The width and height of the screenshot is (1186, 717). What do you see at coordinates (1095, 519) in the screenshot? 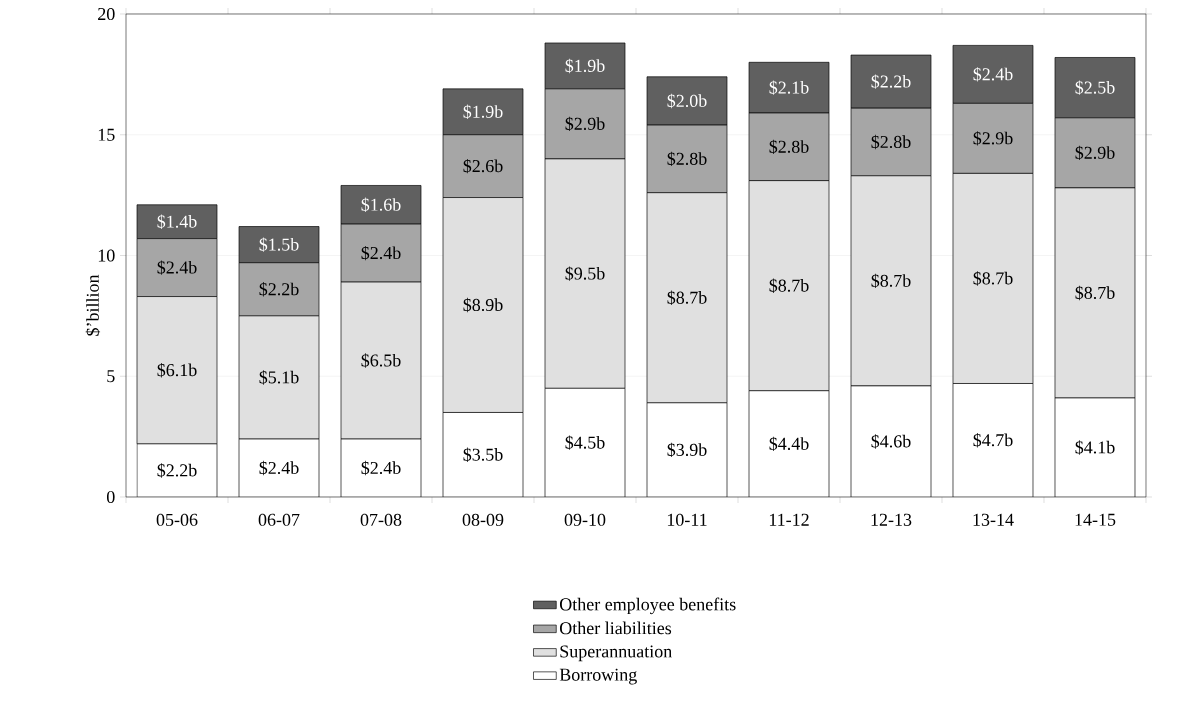
I see `x-tick-label: 14-15` at bounding box center [1095, 519].